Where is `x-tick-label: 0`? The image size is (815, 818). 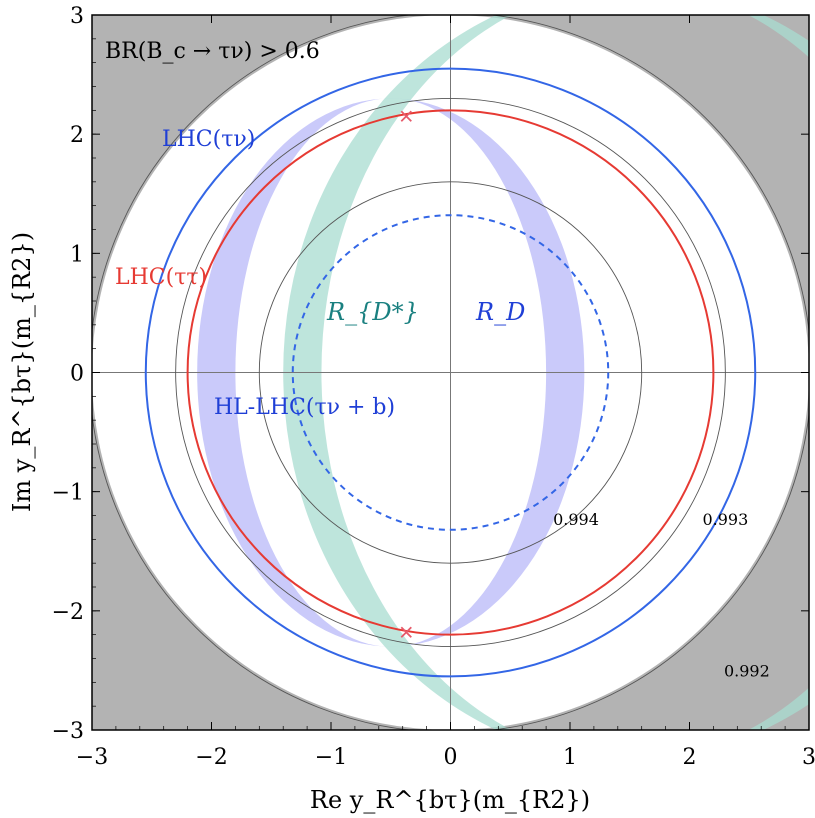
x-tick-label: 0 is located at coordinates (451, 757).